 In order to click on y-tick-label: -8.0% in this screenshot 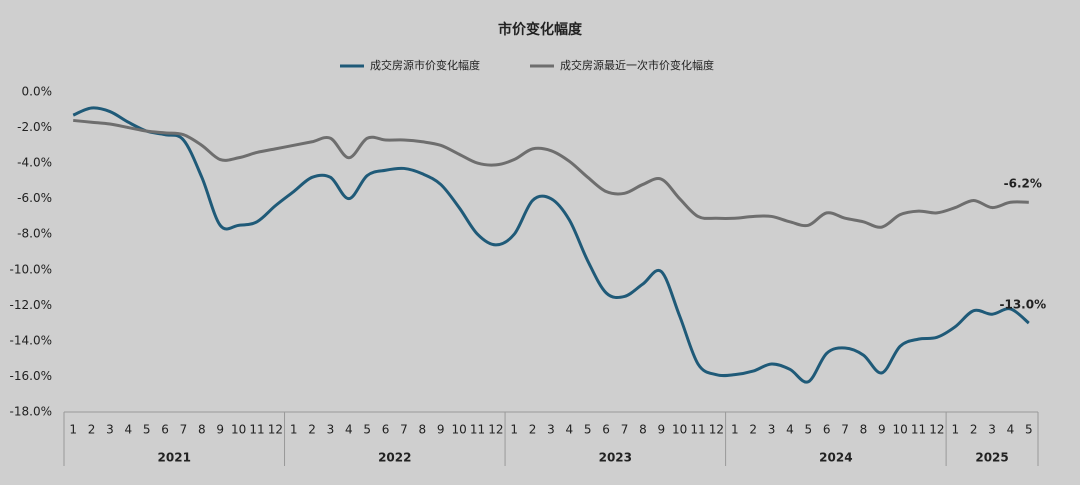, I will do `click(34, 234)`.